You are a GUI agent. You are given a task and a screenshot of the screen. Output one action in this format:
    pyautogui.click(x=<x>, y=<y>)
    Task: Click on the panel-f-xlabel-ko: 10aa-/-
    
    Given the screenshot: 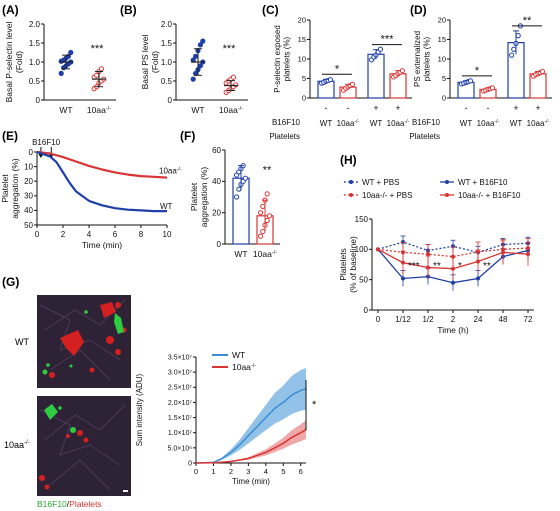 What is the action you would take?
    pyautogui.click(x=265, y=254)
    